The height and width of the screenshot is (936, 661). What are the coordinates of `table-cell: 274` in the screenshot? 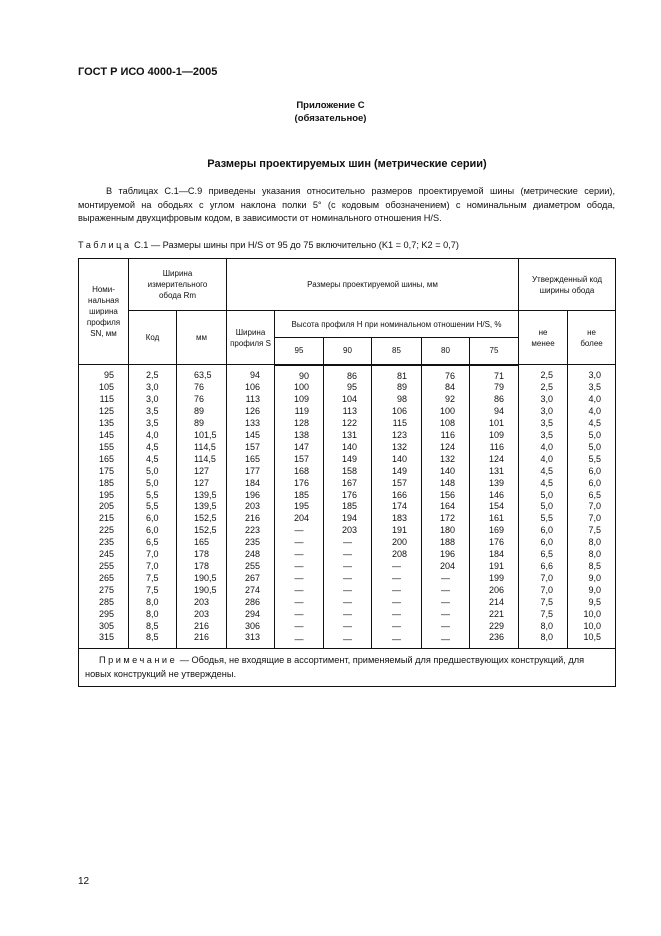 It's located at (250, 590).